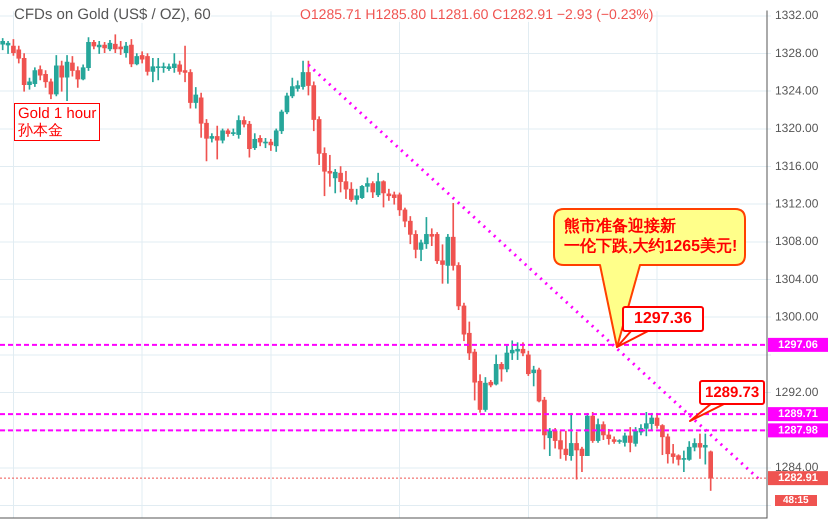 The image size is (828, 529). What do you see at coordinates (797, 391) in the screenshot?
I see `y-tick-label: 1292.00` at bounding box center [797, 391].